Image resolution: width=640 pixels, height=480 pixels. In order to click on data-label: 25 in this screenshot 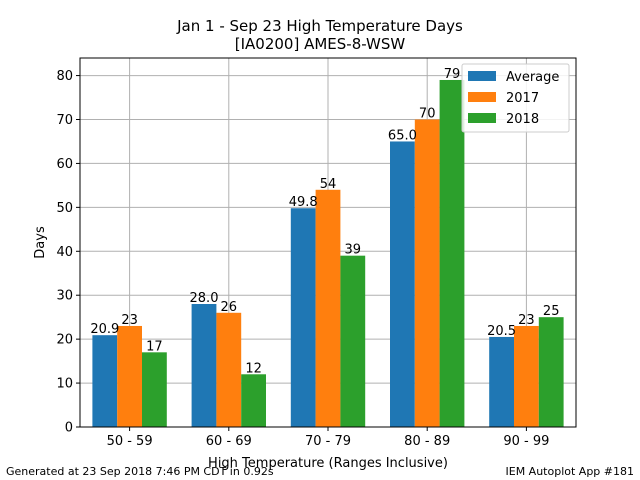, I will do `click(551, 311)`.